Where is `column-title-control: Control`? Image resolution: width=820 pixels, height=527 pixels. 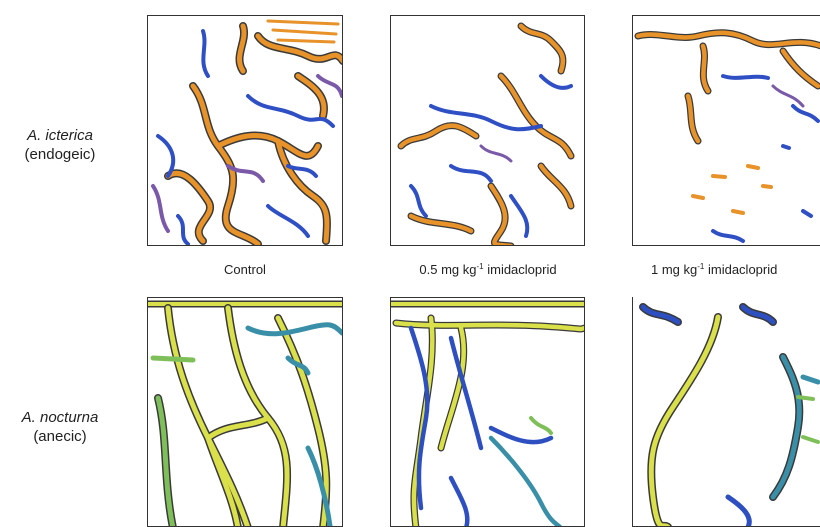
column-title-control: Control is located at coordinates (245, 269).